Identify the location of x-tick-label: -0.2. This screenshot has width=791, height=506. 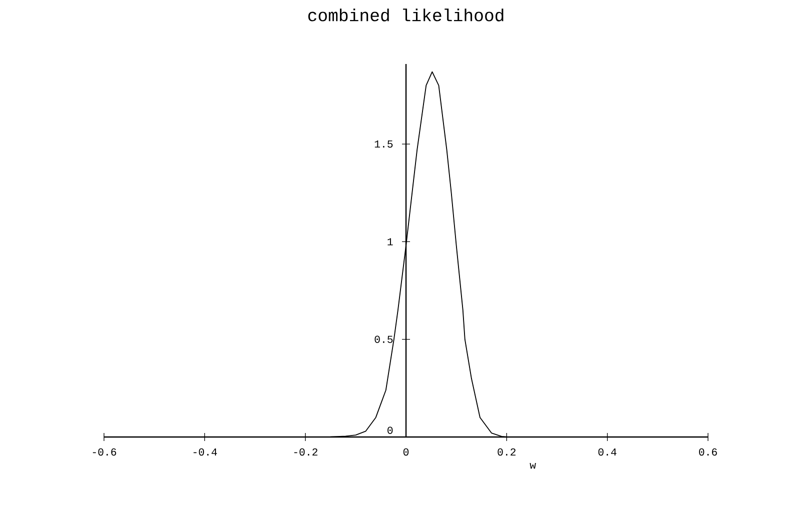
(306, 452).